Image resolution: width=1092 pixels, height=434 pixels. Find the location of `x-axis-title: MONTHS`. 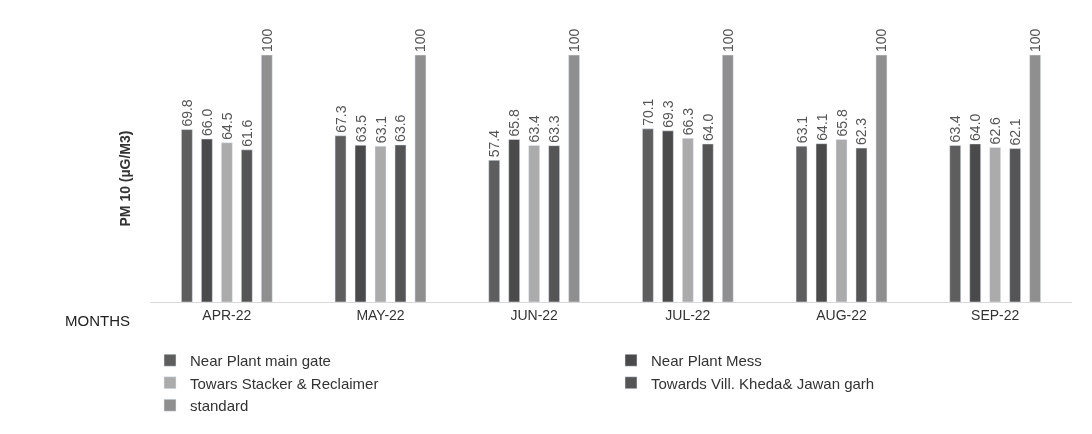

x-axis-title: MONTHS is located at coordinates (97, 320).